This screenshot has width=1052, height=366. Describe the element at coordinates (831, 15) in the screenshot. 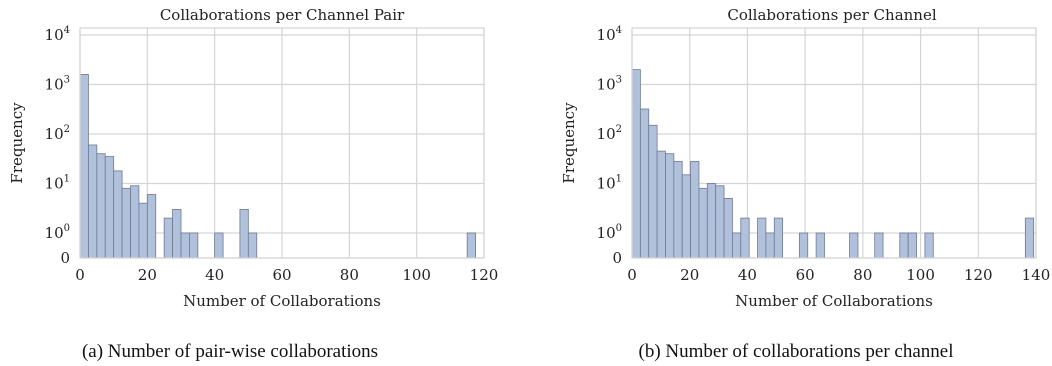

I see `chart-title: Collaborations per Channel` at that location.